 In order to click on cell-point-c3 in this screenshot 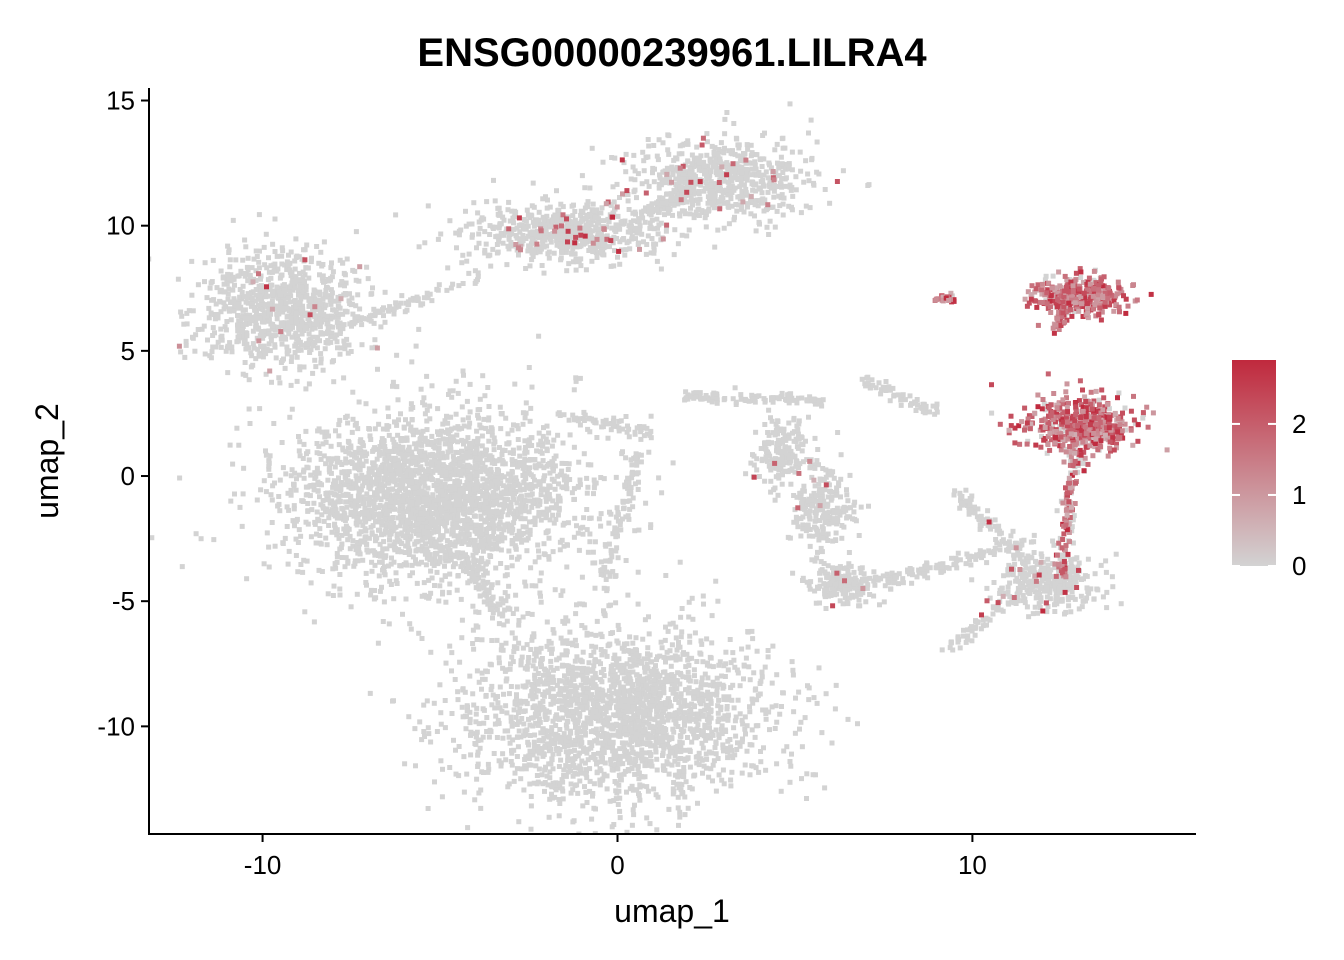, I will do `click(213, 335)`.